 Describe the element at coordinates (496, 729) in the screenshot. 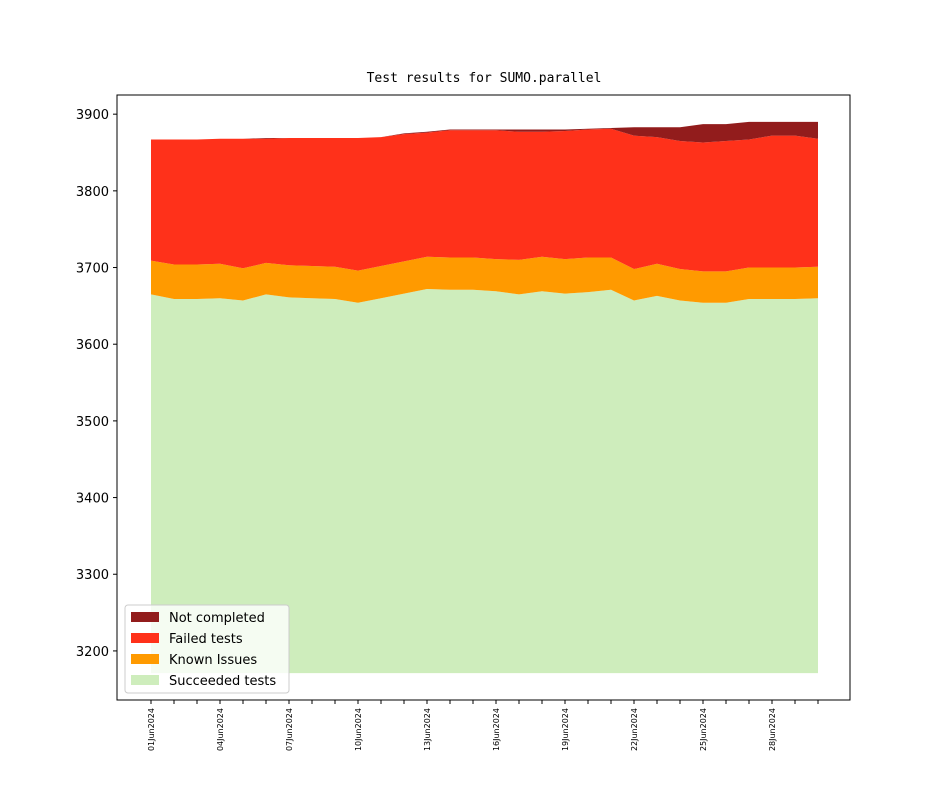

I see `x-tick-label: 16Jun2024` at that location.